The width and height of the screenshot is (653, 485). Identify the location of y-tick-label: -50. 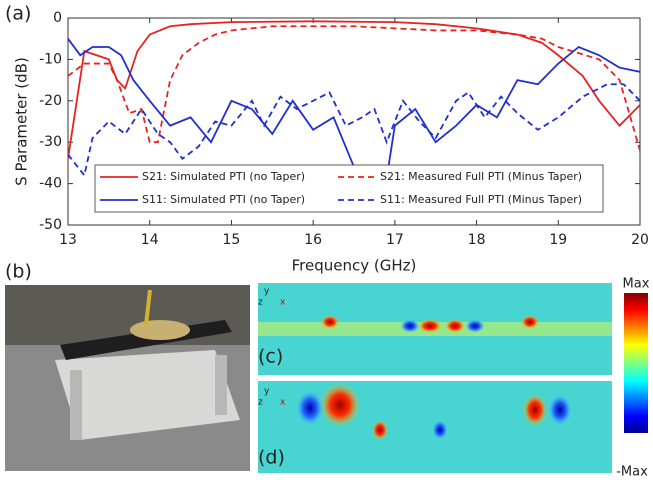
(50, 225).